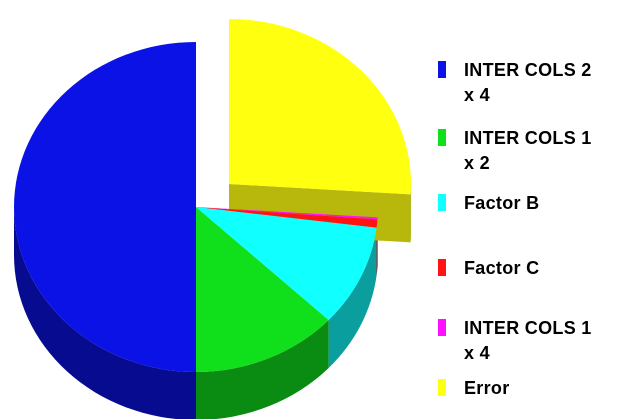 The width and height of the screenshot is (628, 419). Describe the element at coordinates (528, 340) in the screenshot. I see `legend-label: INTER COLS 1 x 4` at that location.